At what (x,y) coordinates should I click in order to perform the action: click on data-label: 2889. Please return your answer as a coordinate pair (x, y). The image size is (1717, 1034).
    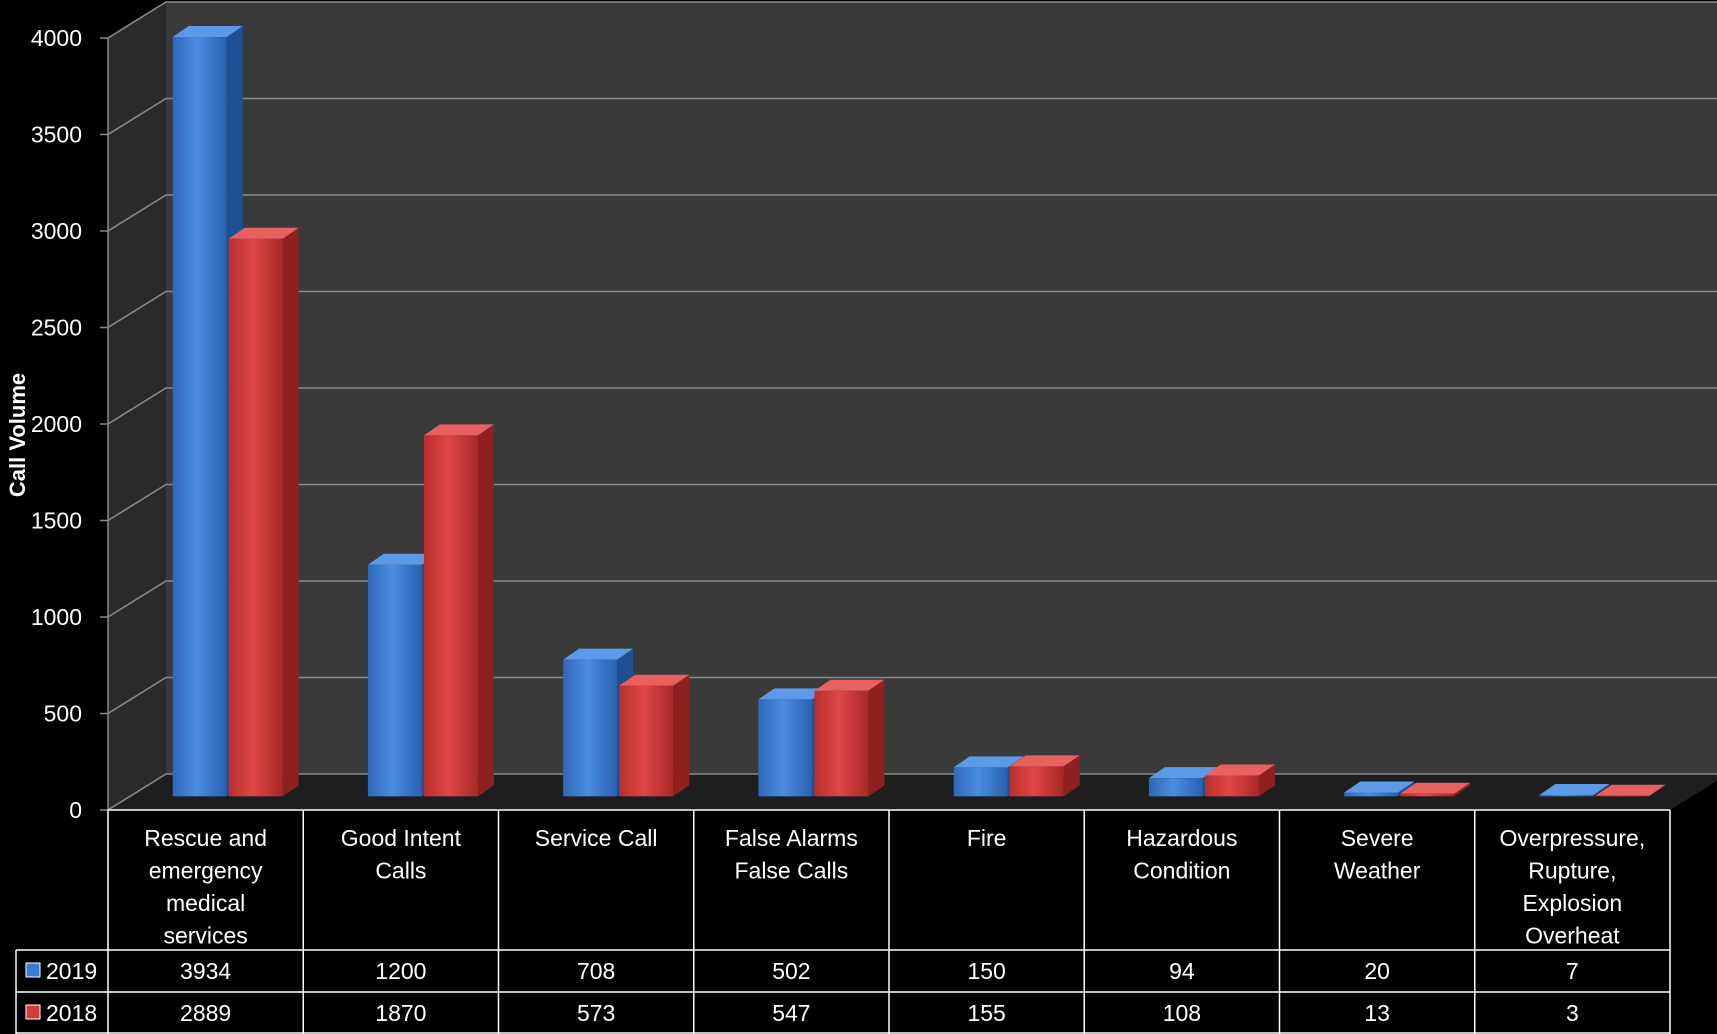
    Looking at the image, I should click on (205, 1013).